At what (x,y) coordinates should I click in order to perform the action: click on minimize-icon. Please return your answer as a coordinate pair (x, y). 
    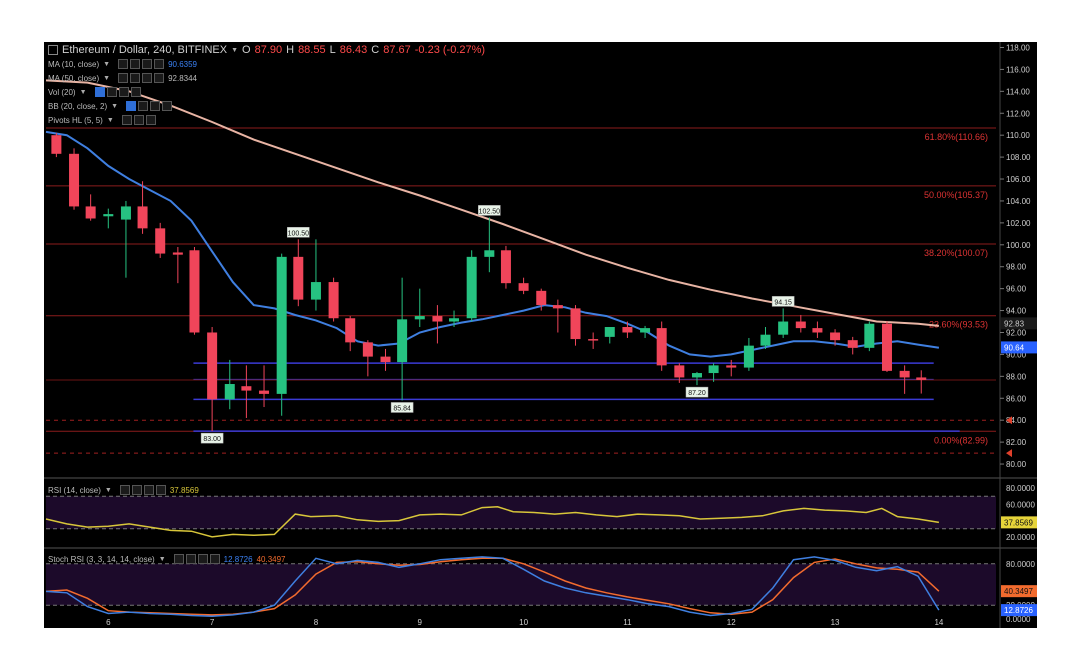
    Looking at the image, I should click on (53, 50).